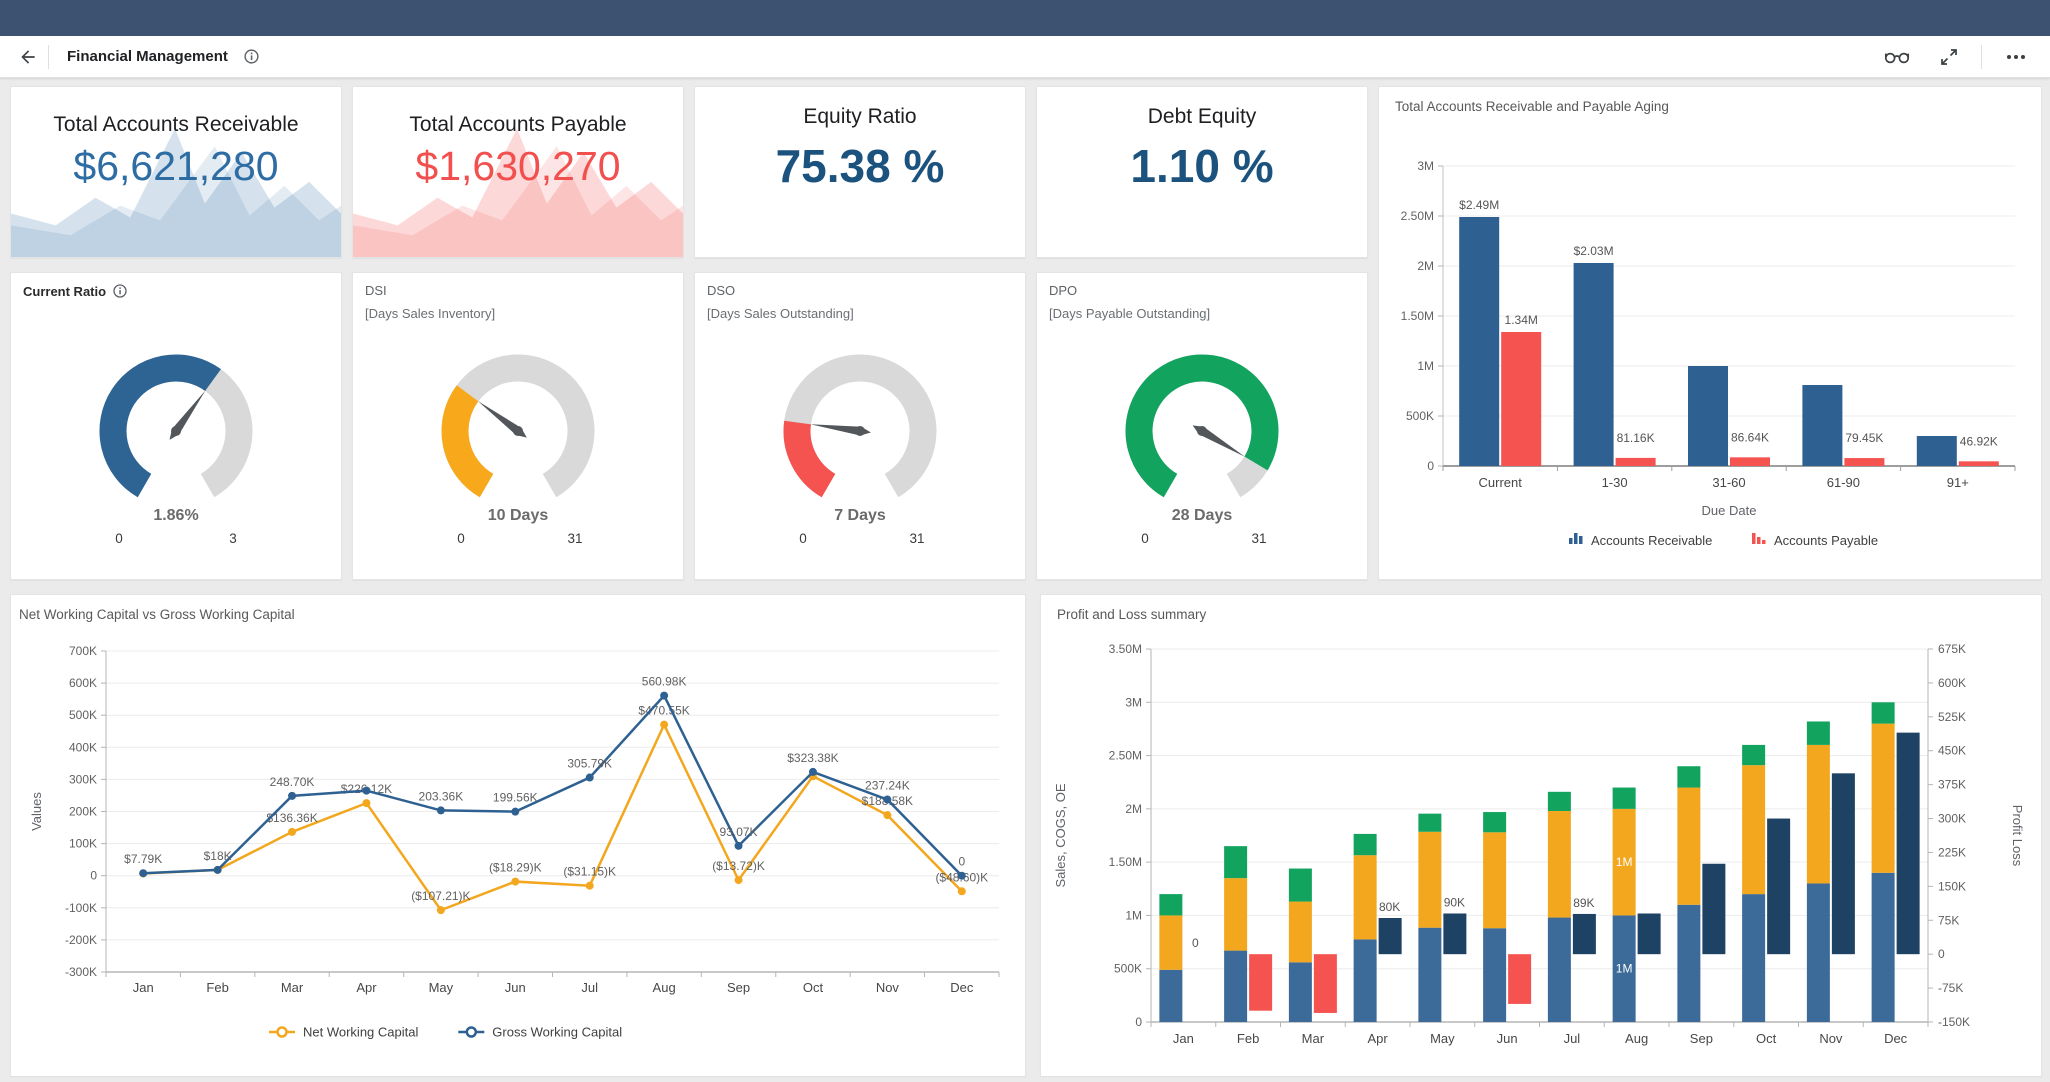 Image resolution: width=2050 pixels, height=1082 pixels. Describe the element at coordinates (738, 866) in the screenshot. I see `svg-text: ($13.72)K` at that location.